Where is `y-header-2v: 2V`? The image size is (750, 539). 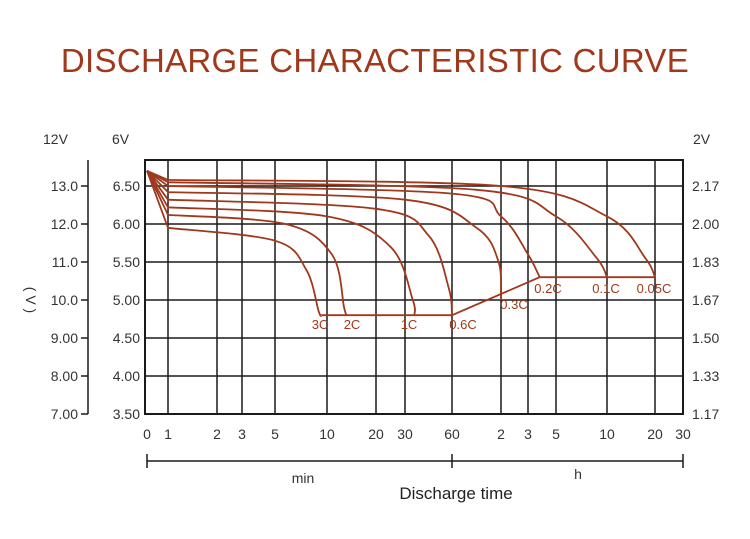
y-header-2v: 2V is located at coordinates (702, 139).